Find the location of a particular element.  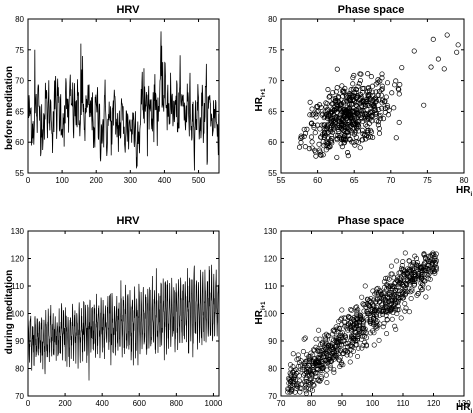

x-tick-label: 55 is located at coordinates (281, 180).